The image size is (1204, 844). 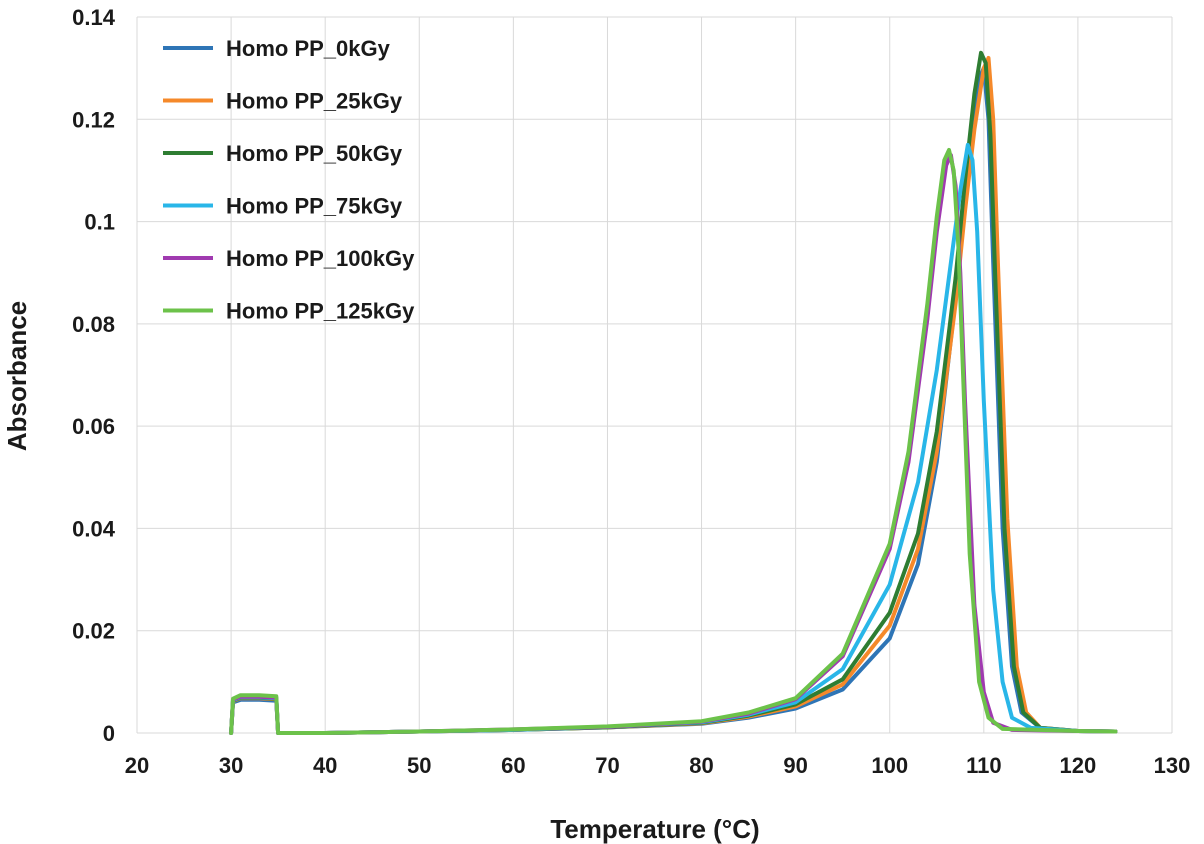 I want to click on legend-item: Homo PP_0kGy, so click(x=277, y=48).